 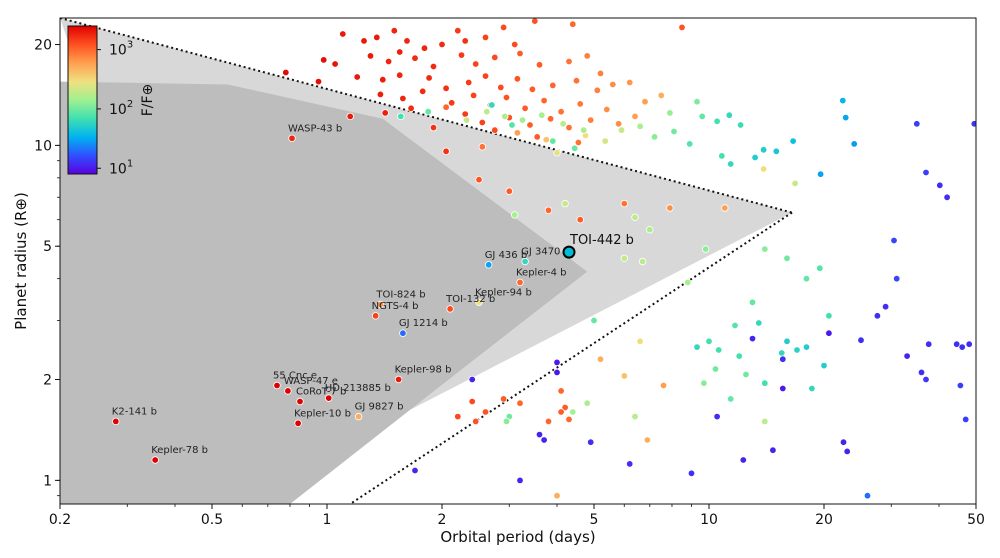 What do you see at coordinates (470, 299) in the screenshot?
I see `planet-label: TOI-132 b` at bounding box center [470, 299].